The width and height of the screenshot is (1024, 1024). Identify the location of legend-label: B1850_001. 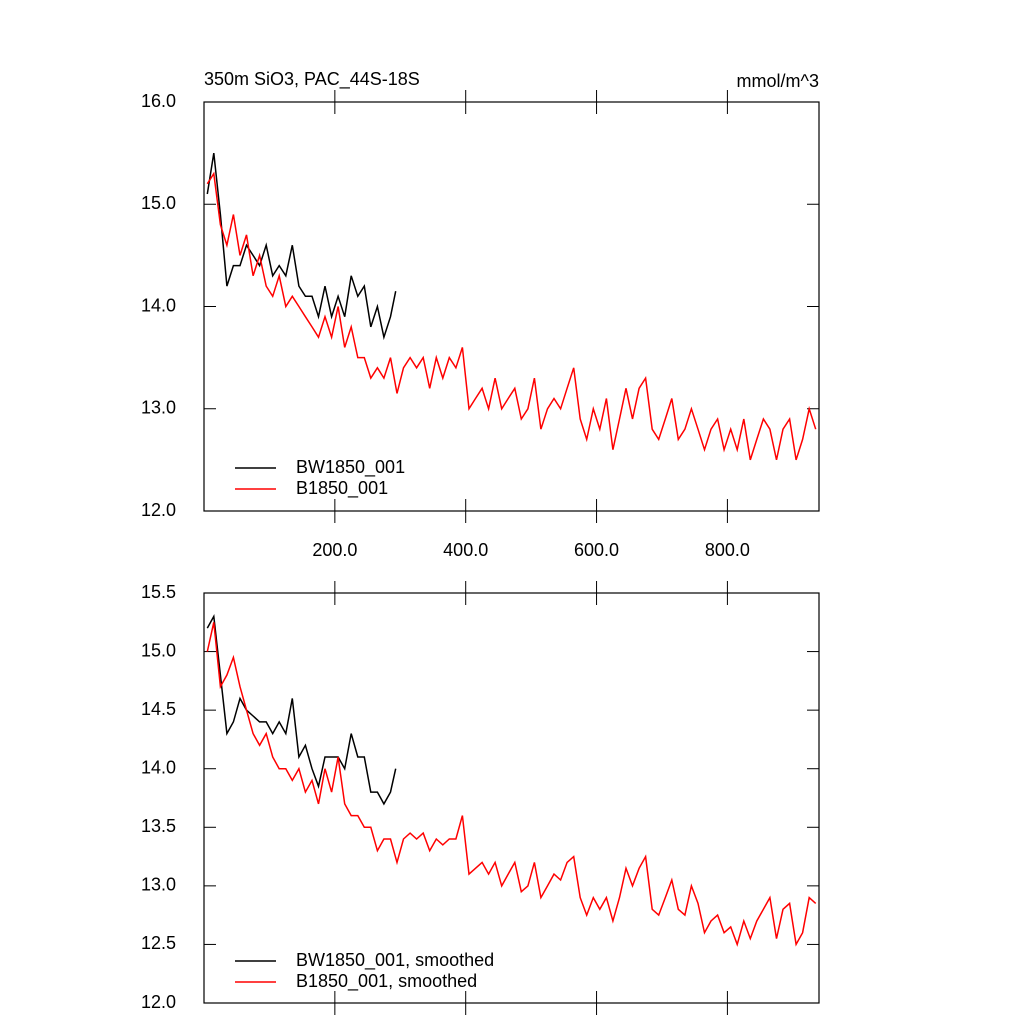
(342, 488).